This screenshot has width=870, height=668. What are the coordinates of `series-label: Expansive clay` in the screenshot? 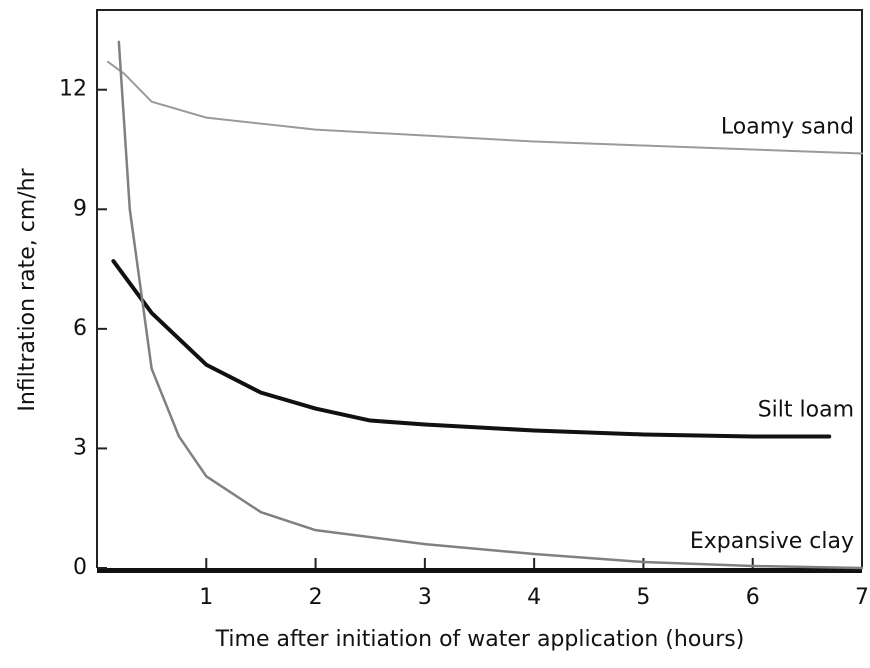 It's located at (772, 541).